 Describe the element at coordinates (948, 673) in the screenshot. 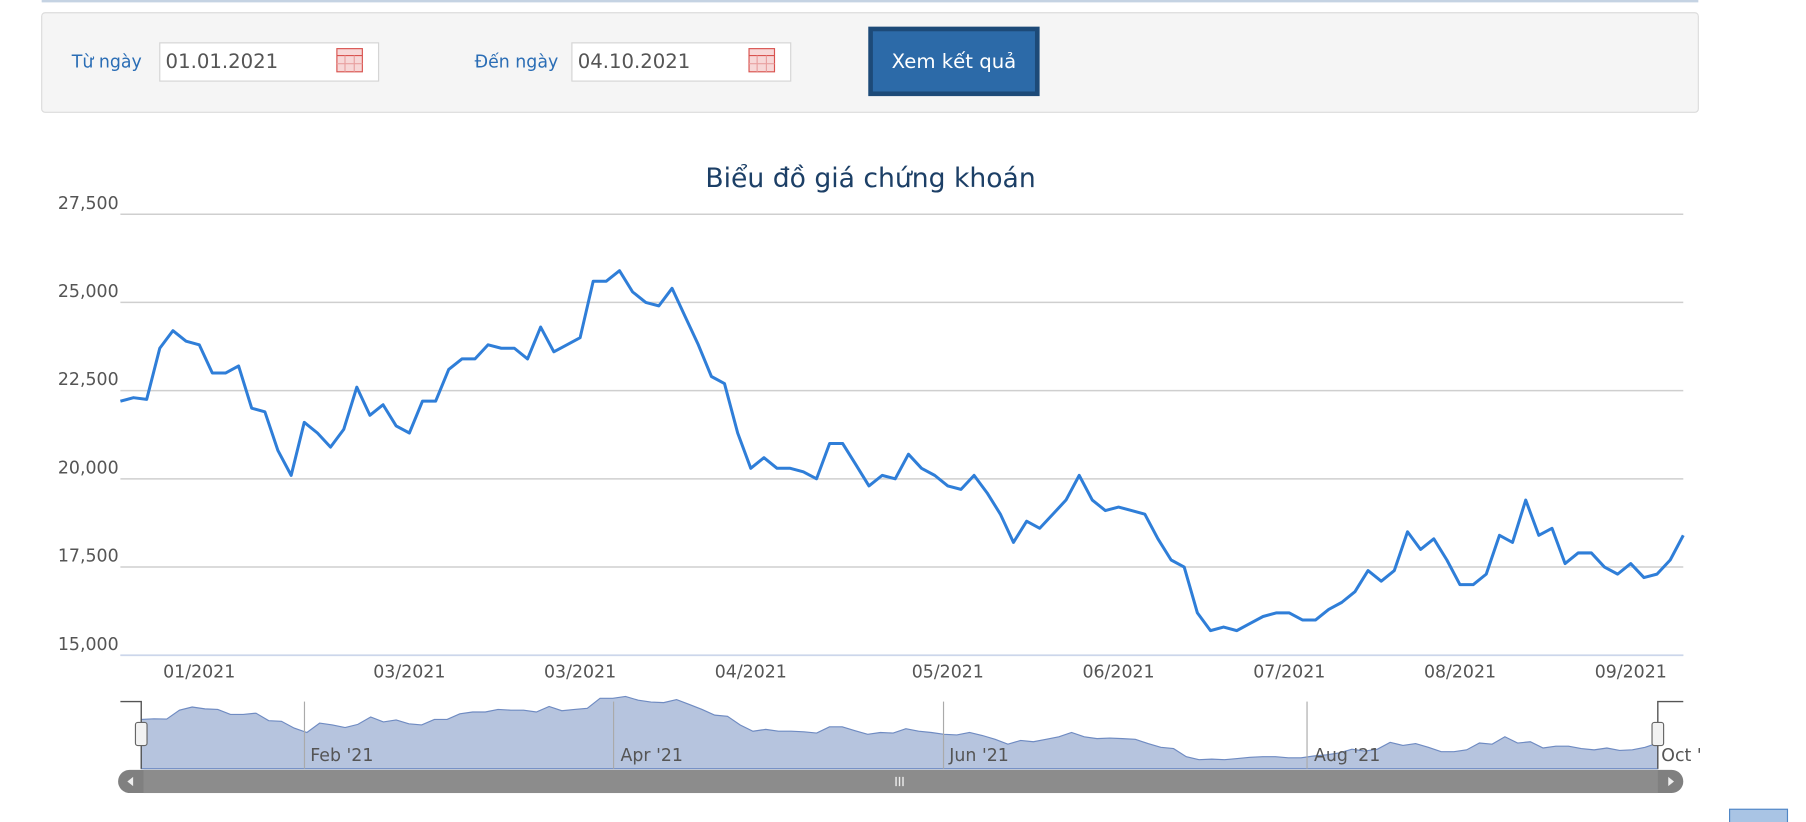

I see `x-tick-label: 05/2021` at that location.